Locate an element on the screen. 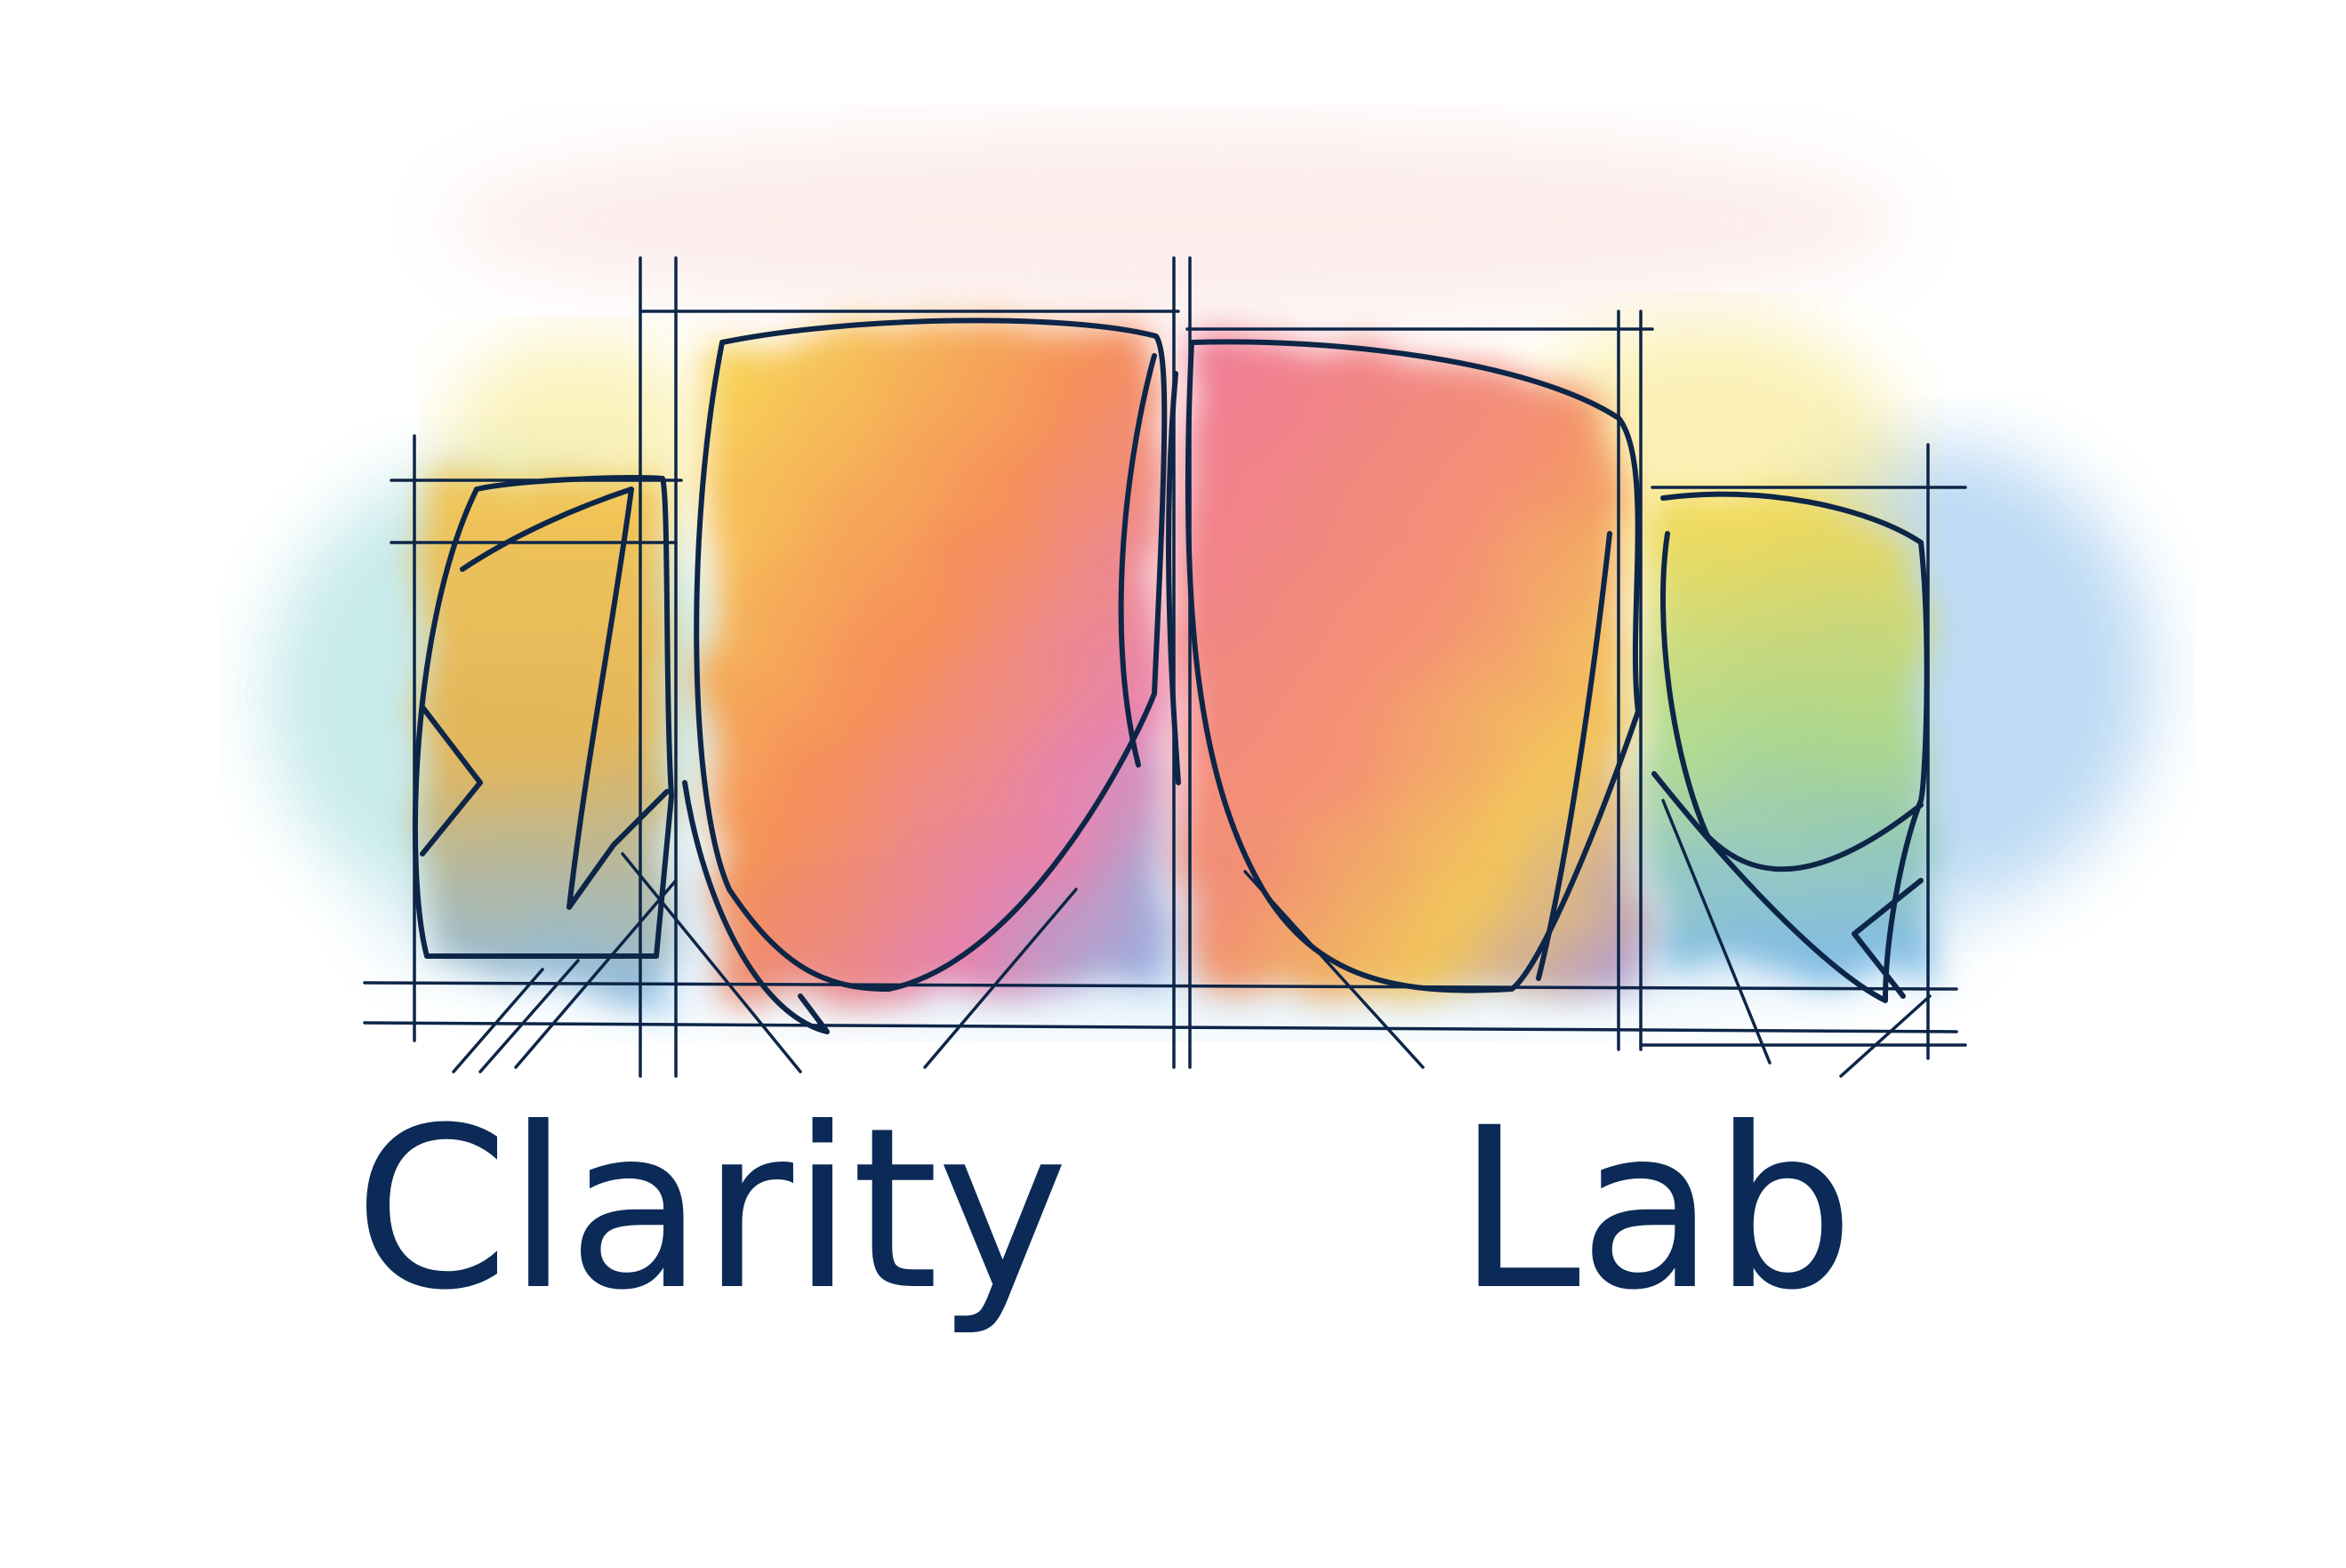 The height and width of the screenshot is (1568, 2346). tooth-2-fill is located at coordinates (936, 664).